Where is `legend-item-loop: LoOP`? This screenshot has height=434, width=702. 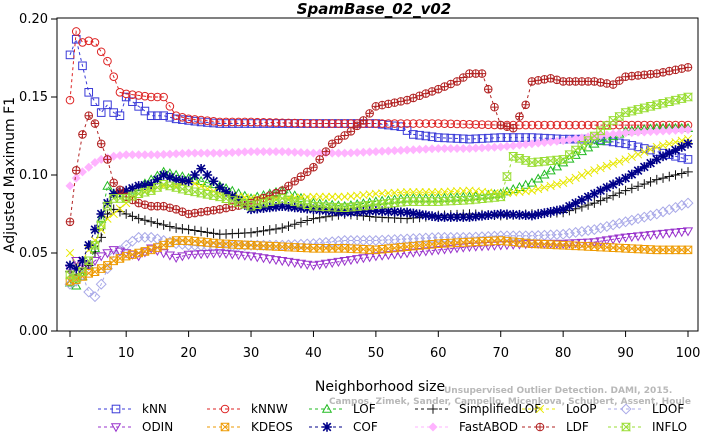
legend-item-loop: LoOP is located at coordinates (559, 409).